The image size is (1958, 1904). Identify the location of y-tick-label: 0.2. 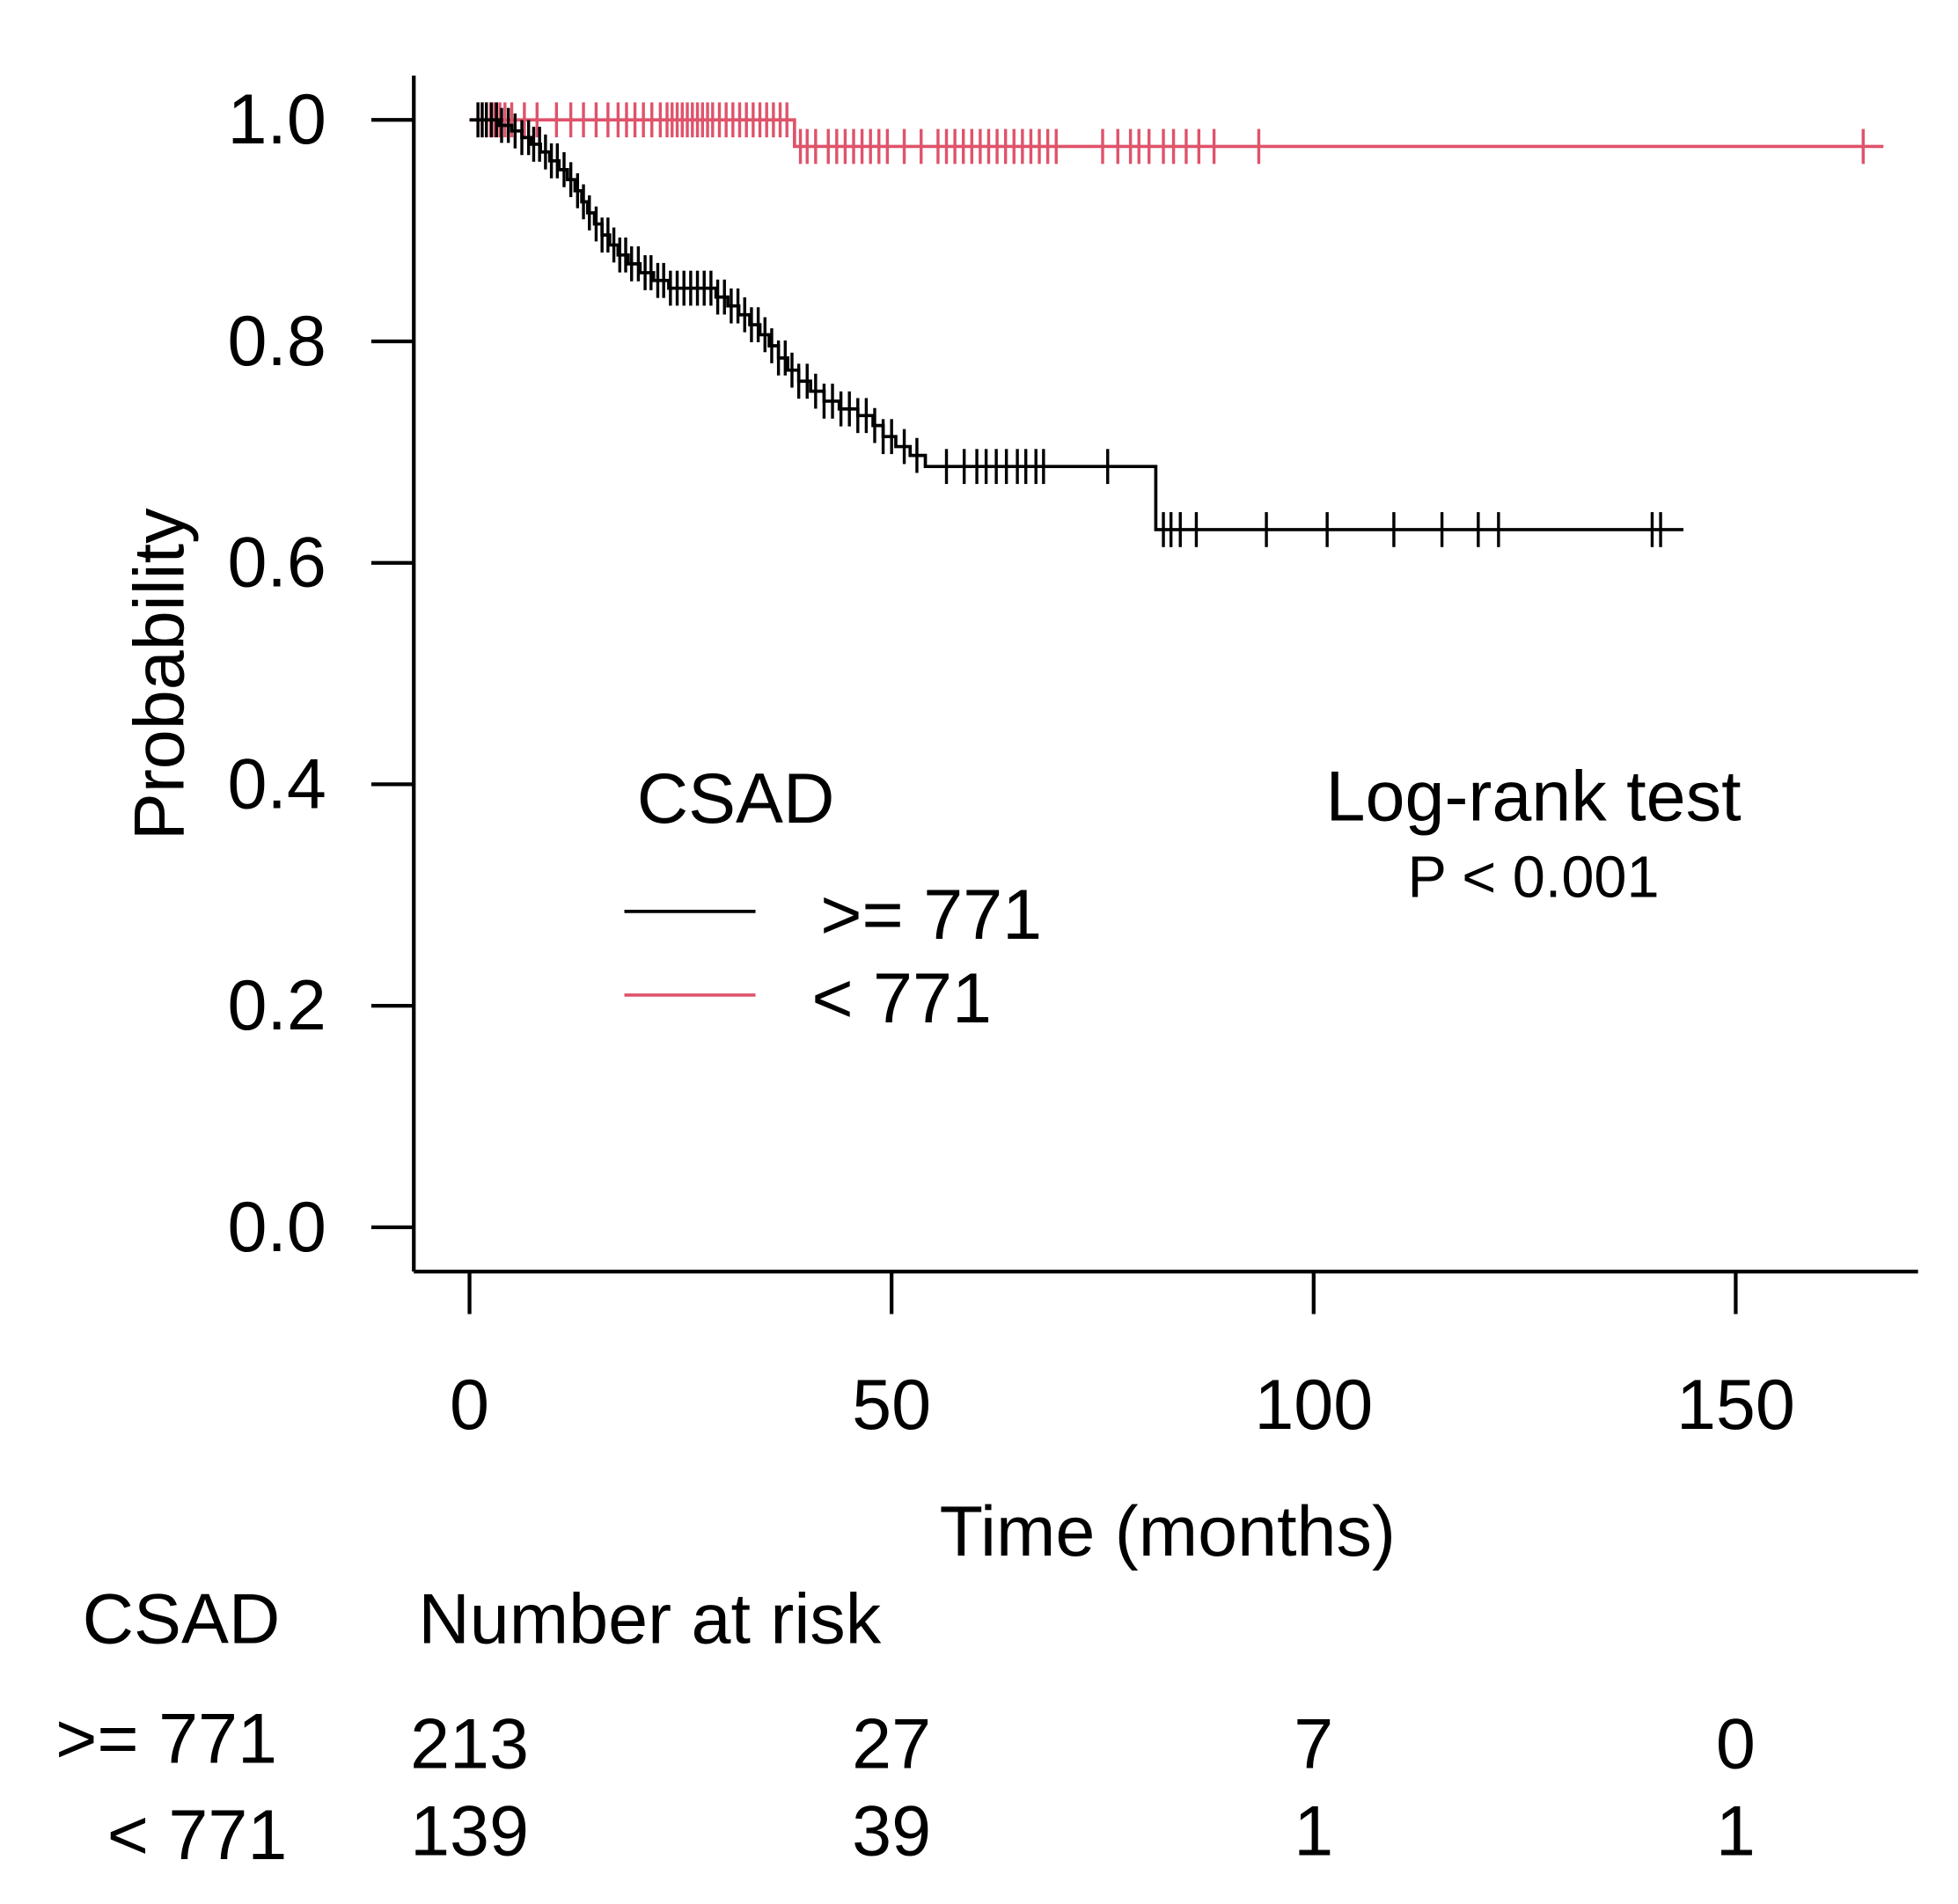
(277, 1005).